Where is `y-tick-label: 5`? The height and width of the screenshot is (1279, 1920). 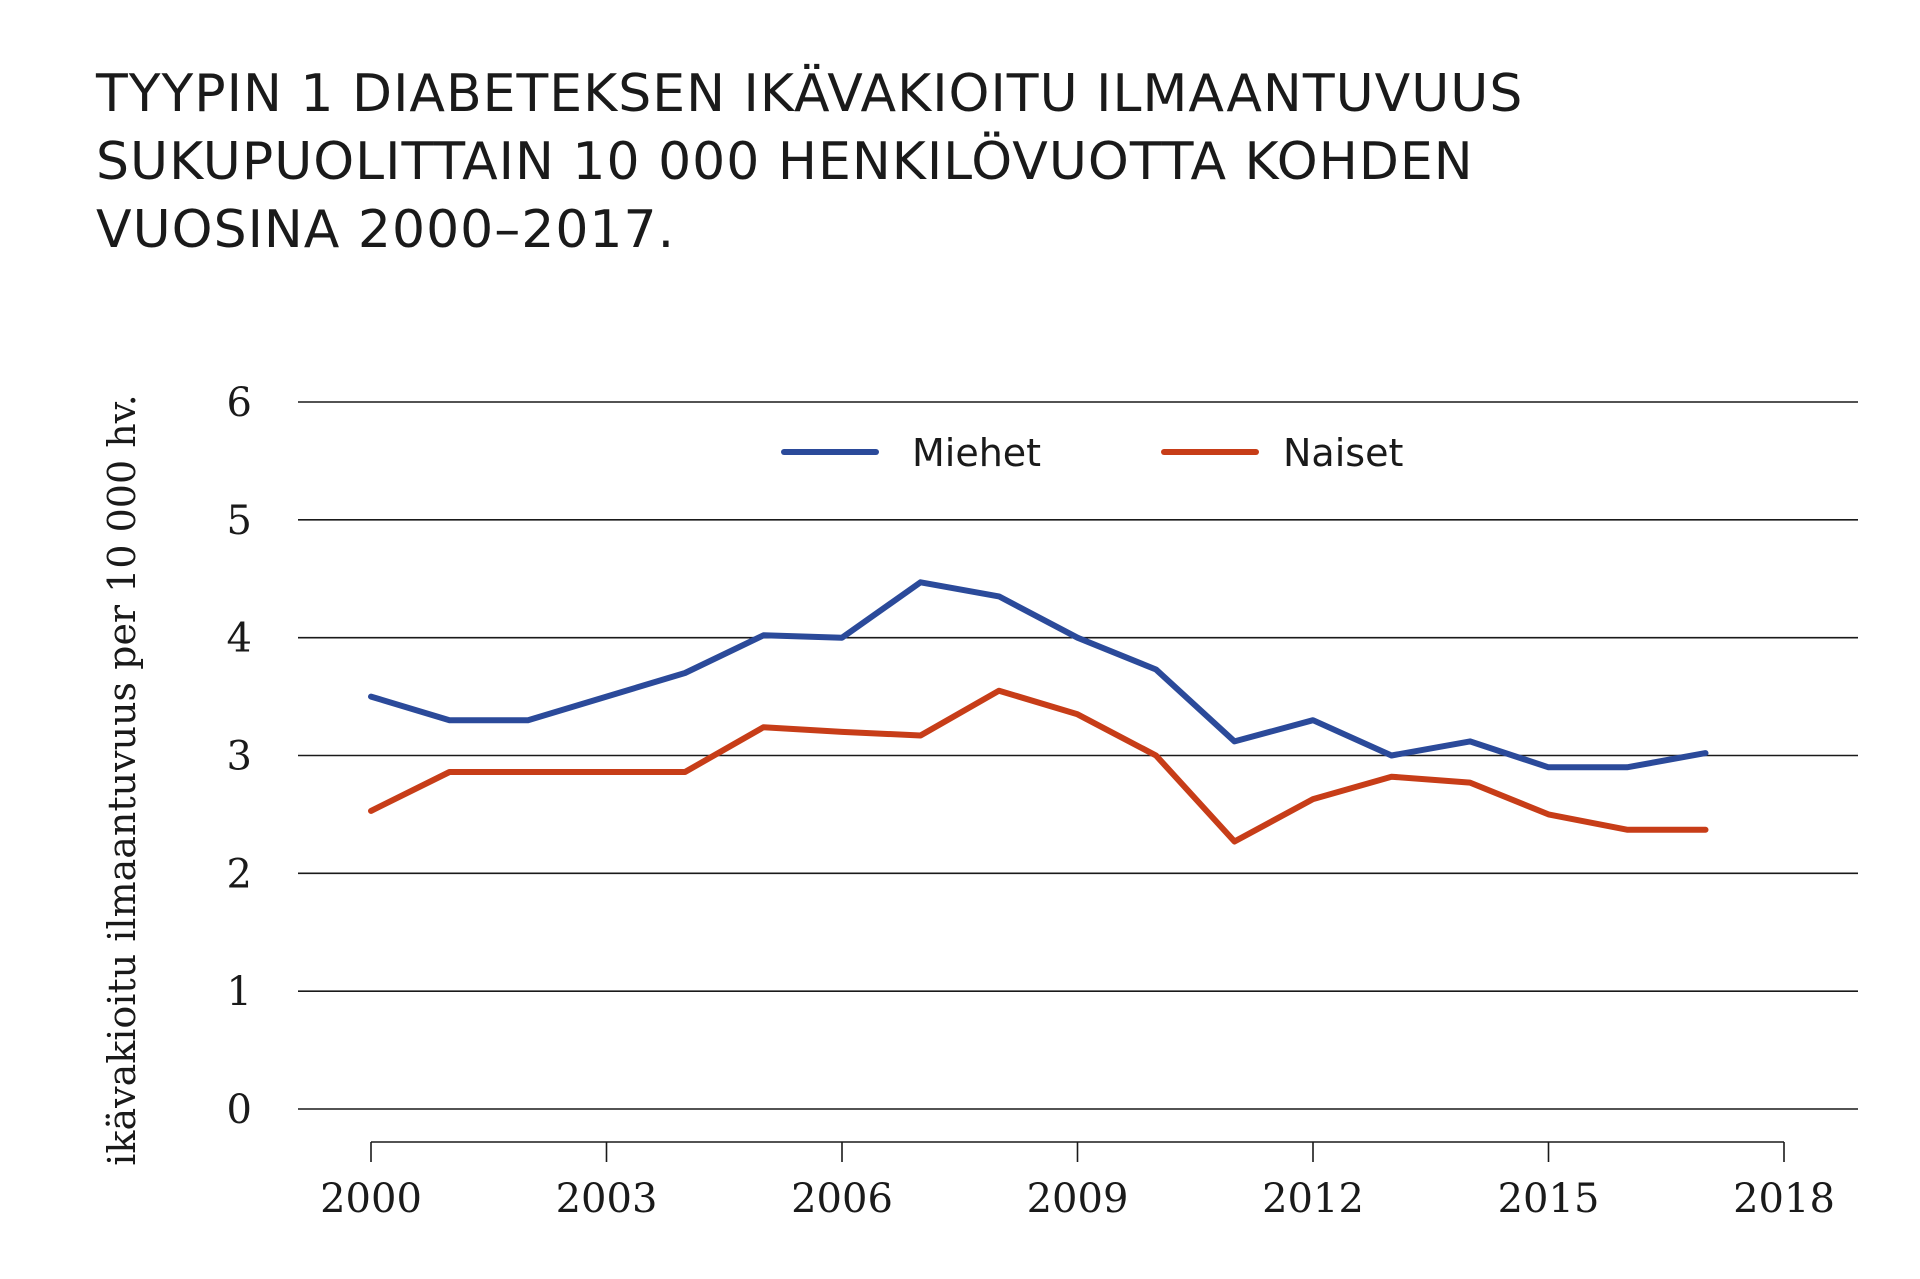 y-tick-label: 5 is located at coordinates (239, 521).